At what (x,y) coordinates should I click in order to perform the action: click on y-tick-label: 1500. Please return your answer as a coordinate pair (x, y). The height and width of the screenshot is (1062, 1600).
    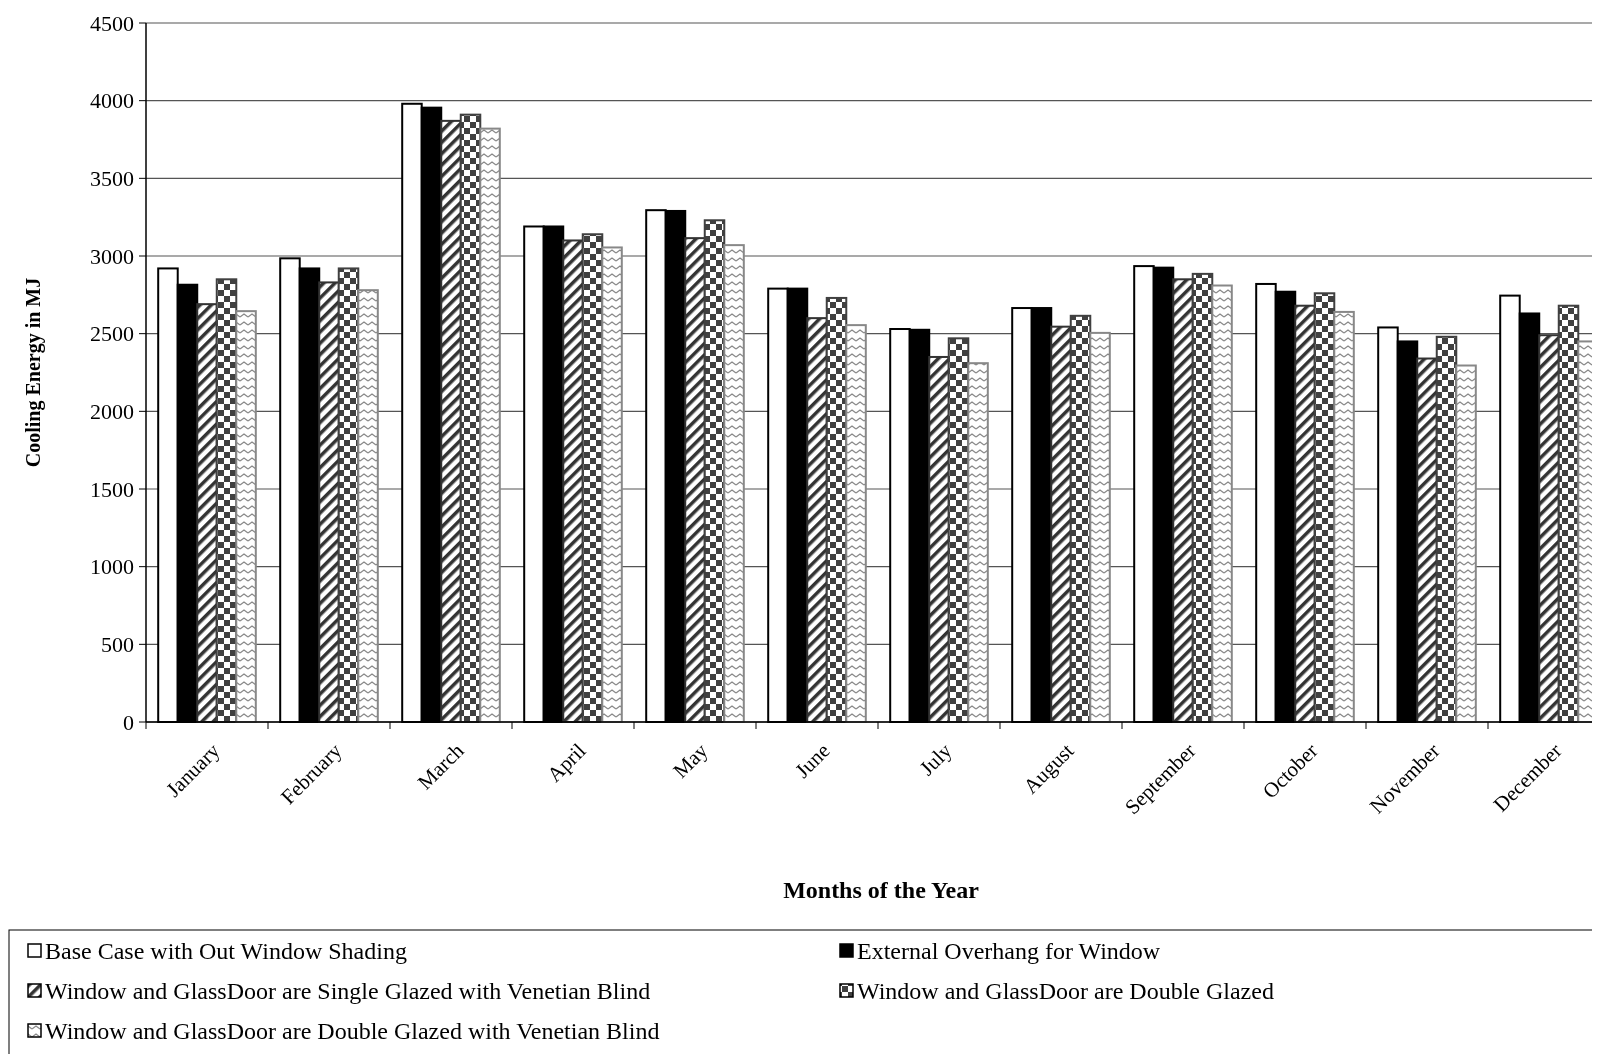
    Looking at the image, I should click on (112, 489).